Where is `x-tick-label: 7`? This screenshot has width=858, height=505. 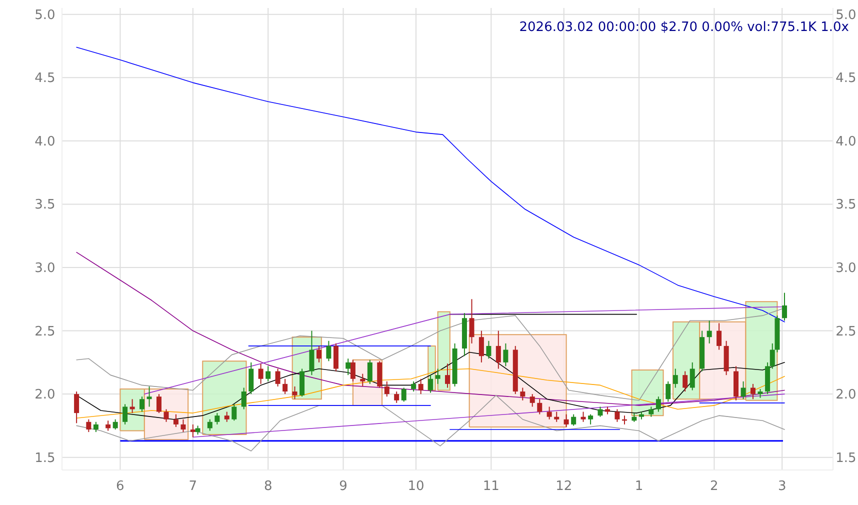 x-tick-label: 7 is located at coordinates (193, 486).